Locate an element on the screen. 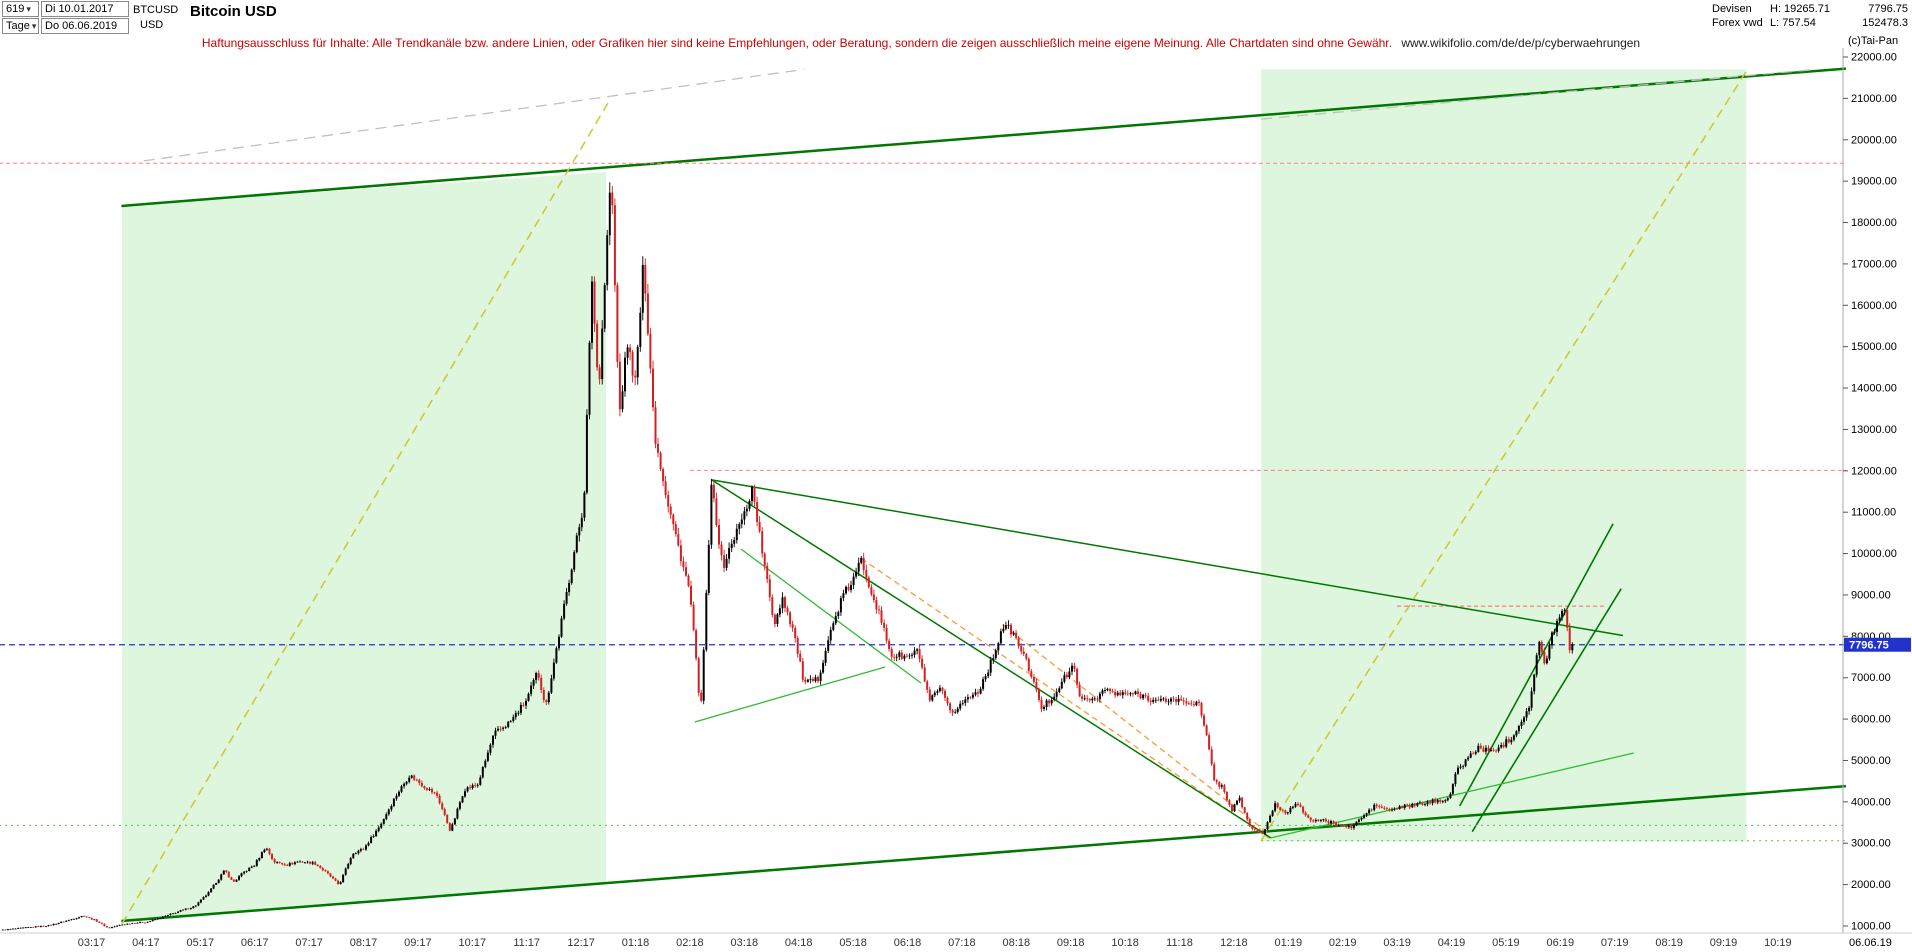  svg-text: 07:17 is located at coordinates (309, 943).